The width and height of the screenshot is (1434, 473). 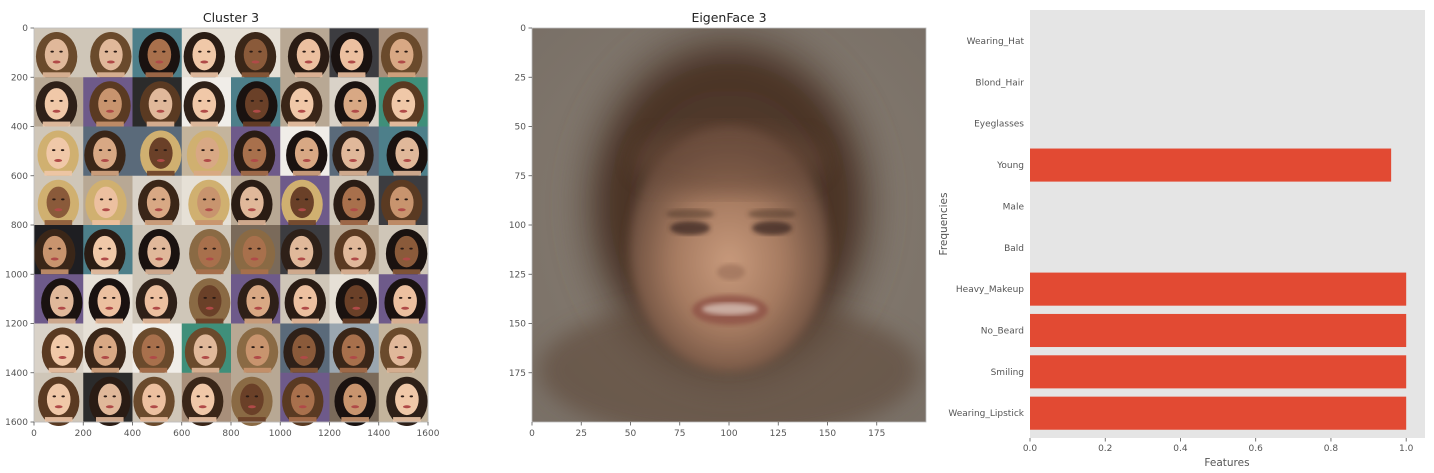 I want to click on value-tick-label: 0.2, so click(x=1105, y=449).